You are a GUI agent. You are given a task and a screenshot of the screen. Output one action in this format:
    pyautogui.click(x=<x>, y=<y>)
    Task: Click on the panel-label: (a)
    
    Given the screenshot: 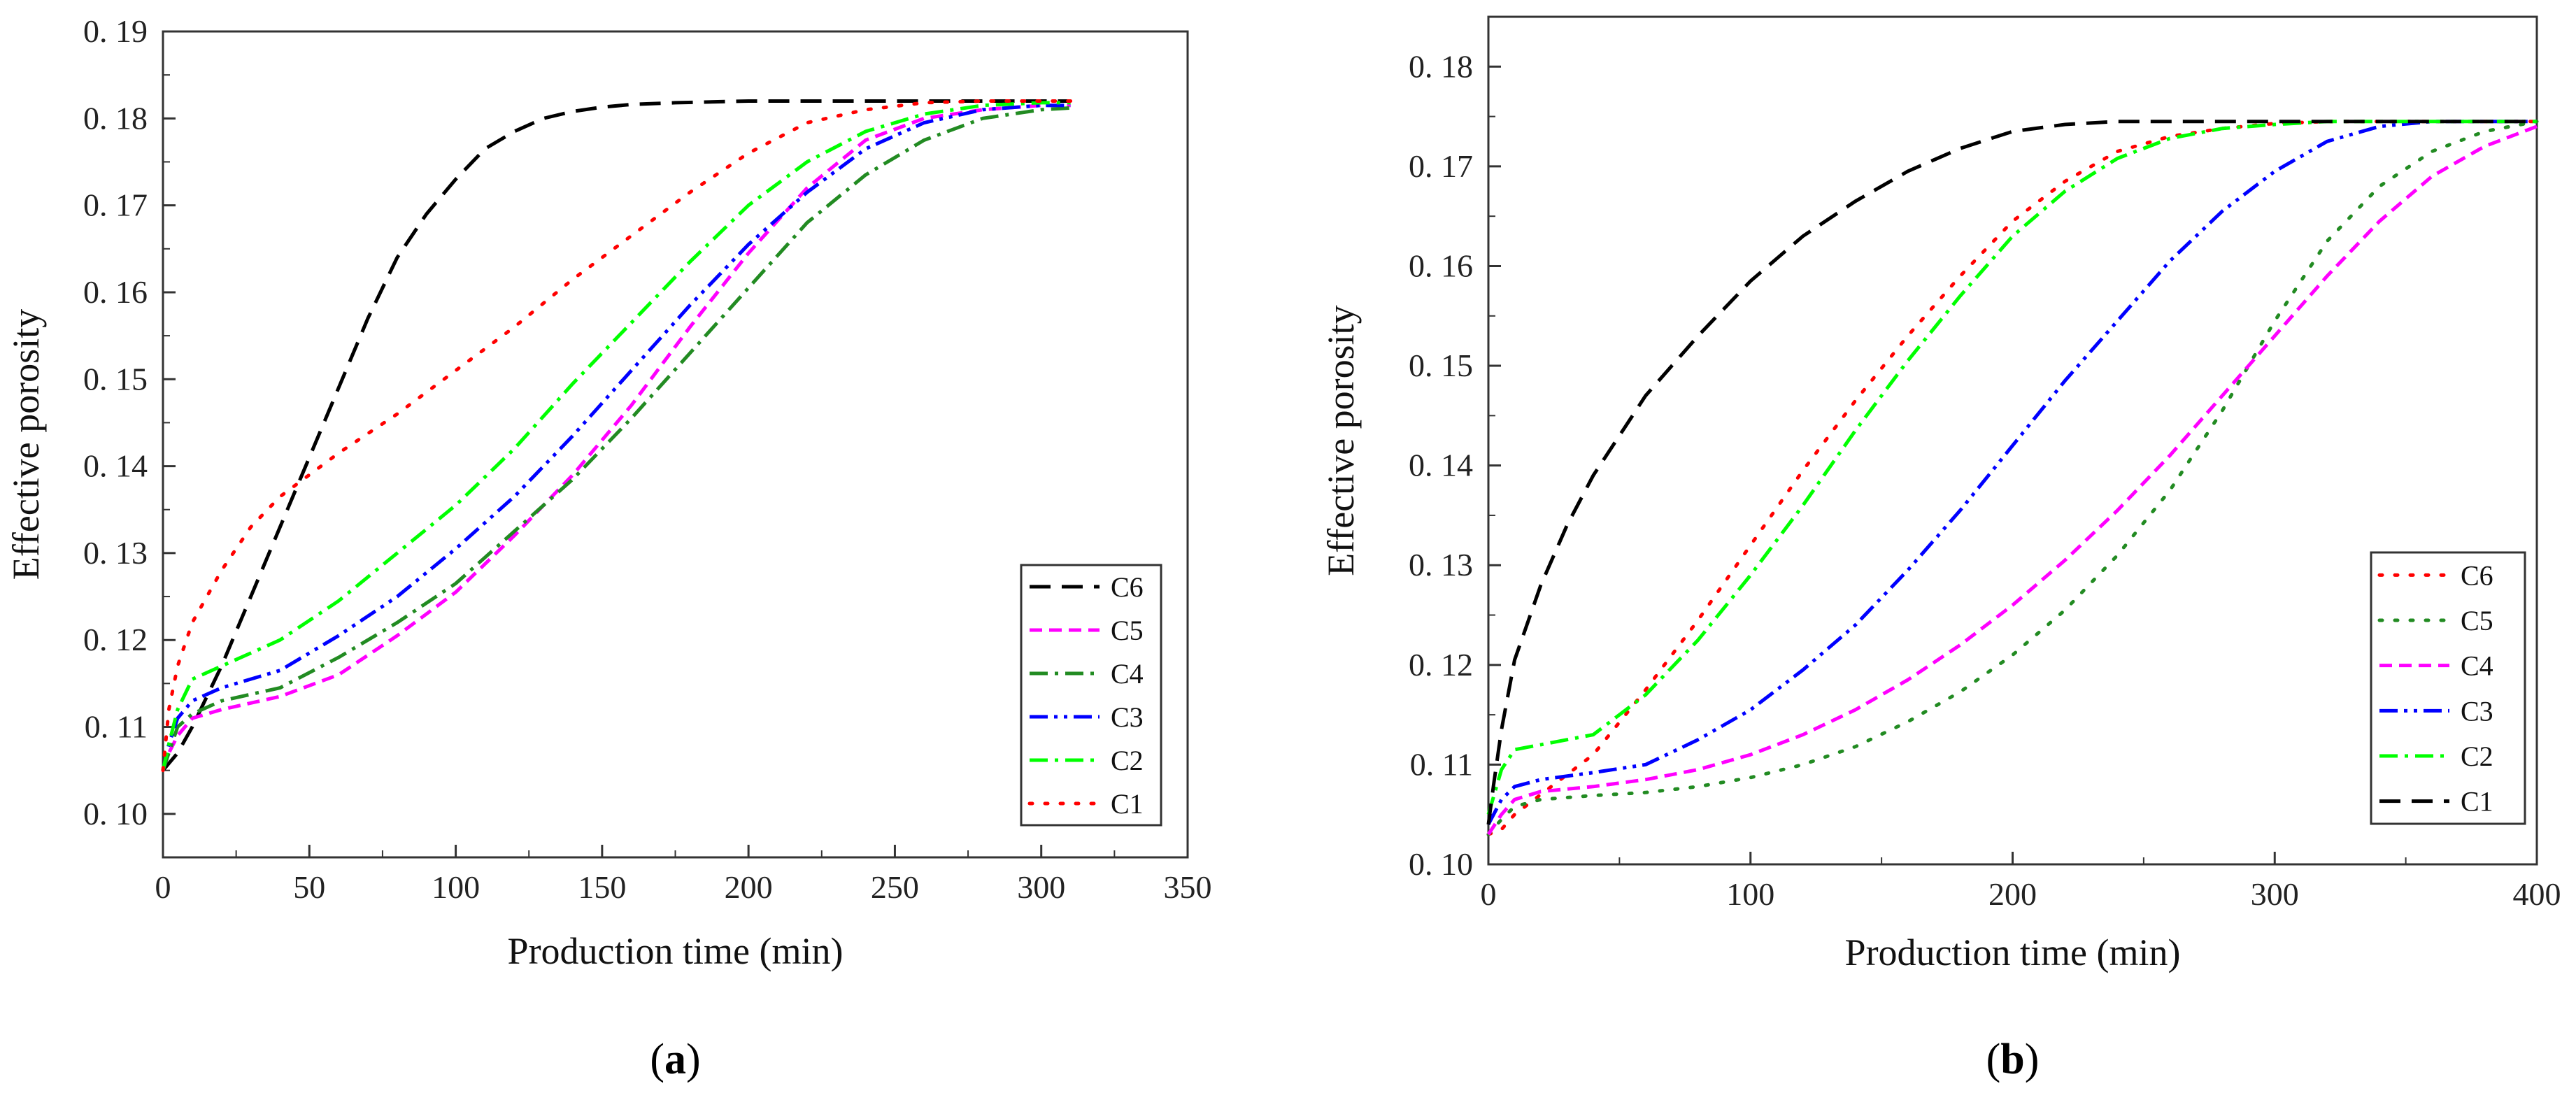 What is the action you would take?
    pyautogui.click(x=675, y=1059)
    